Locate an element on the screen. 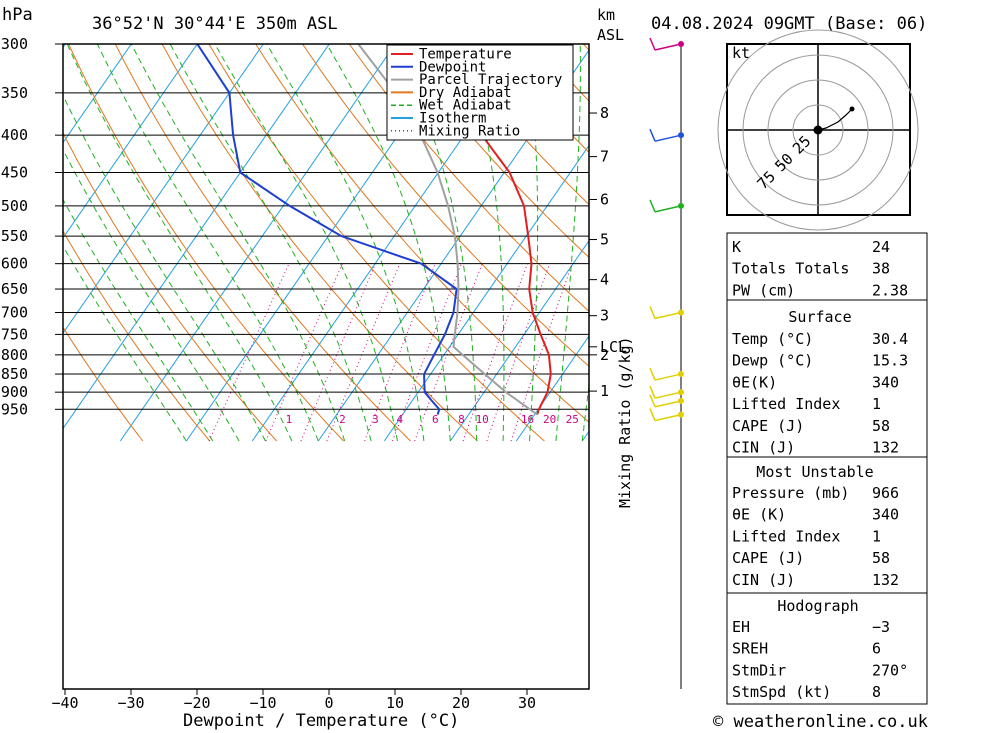 The height and width of the screenshot is (733, 1000). legend-box is located at coordinates (480, 92).